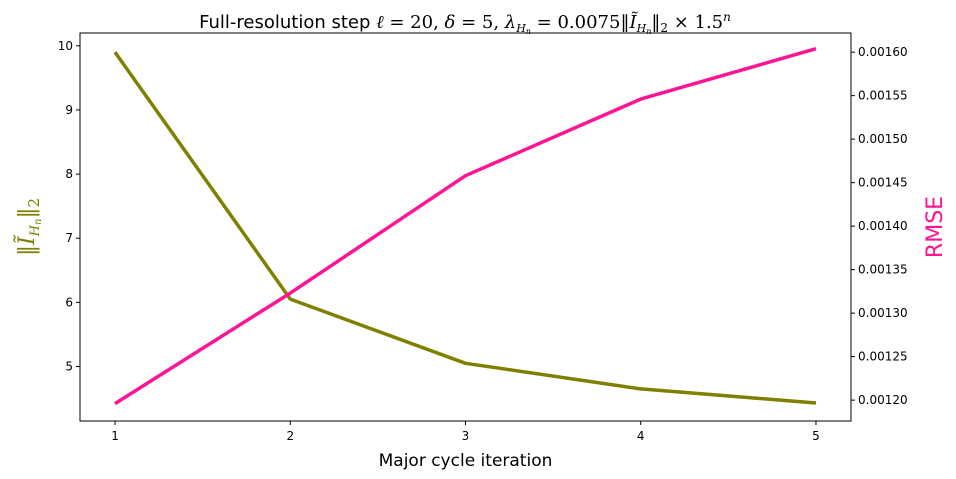 The height and width of the screenshot is (479, 956). Describe the element at coordinates (34, 203) in the screenshot. I see `y-left-norm-index: 2` at that location.